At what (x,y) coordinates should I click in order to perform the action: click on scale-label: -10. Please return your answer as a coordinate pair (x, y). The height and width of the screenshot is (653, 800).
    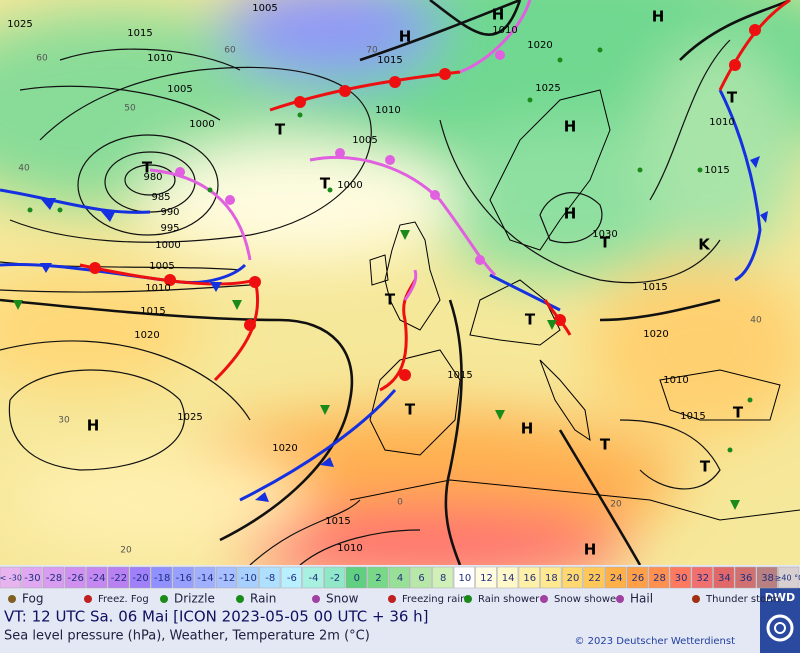
    Looking at the image, I should click on (248, 578).